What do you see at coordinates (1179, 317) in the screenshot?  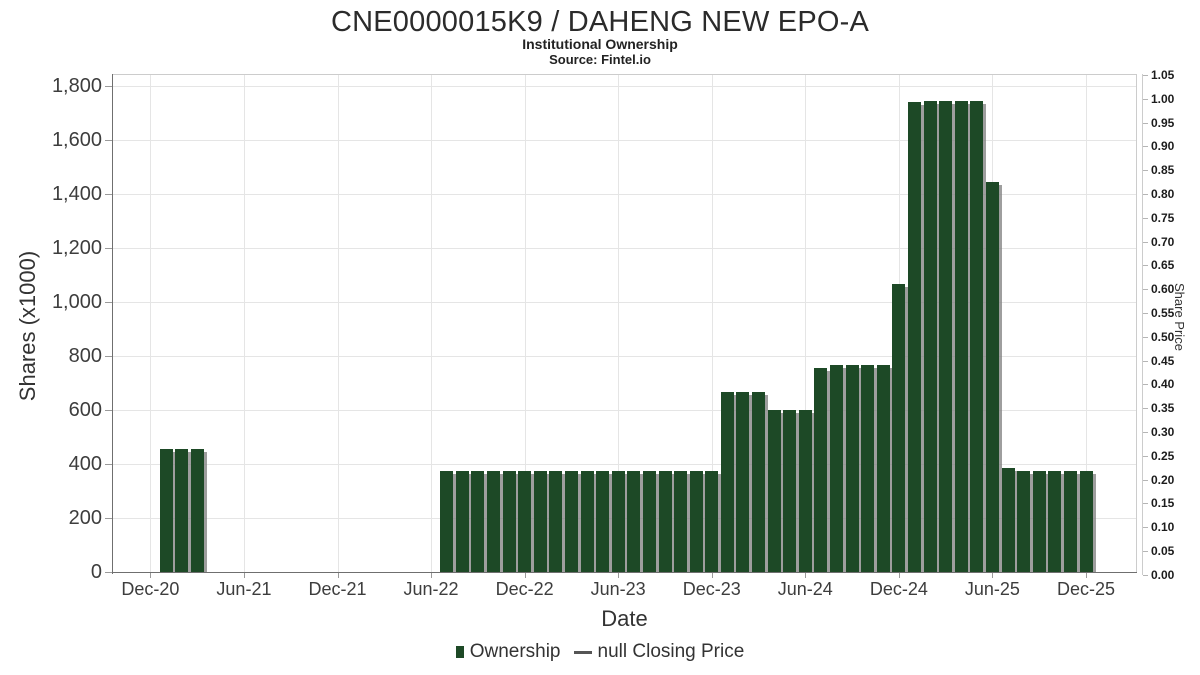 I see `y-axis-title-share-price: Share Price` at bounding box center [1179, 317].